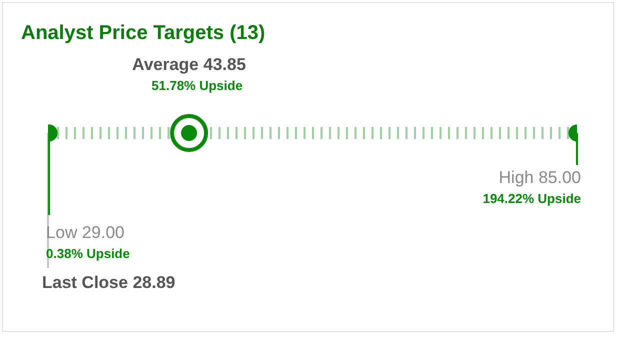 The height and width of the screenshot is (338, 620). Describe the element at coordinates (197, 85) in the screenshot. I see `text: 51.78% Upside` at that location.